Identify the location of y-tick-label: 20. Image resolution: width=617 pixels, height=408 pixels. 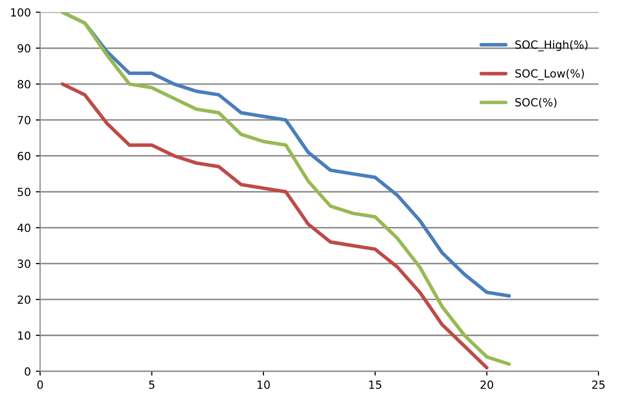
(24, 299).